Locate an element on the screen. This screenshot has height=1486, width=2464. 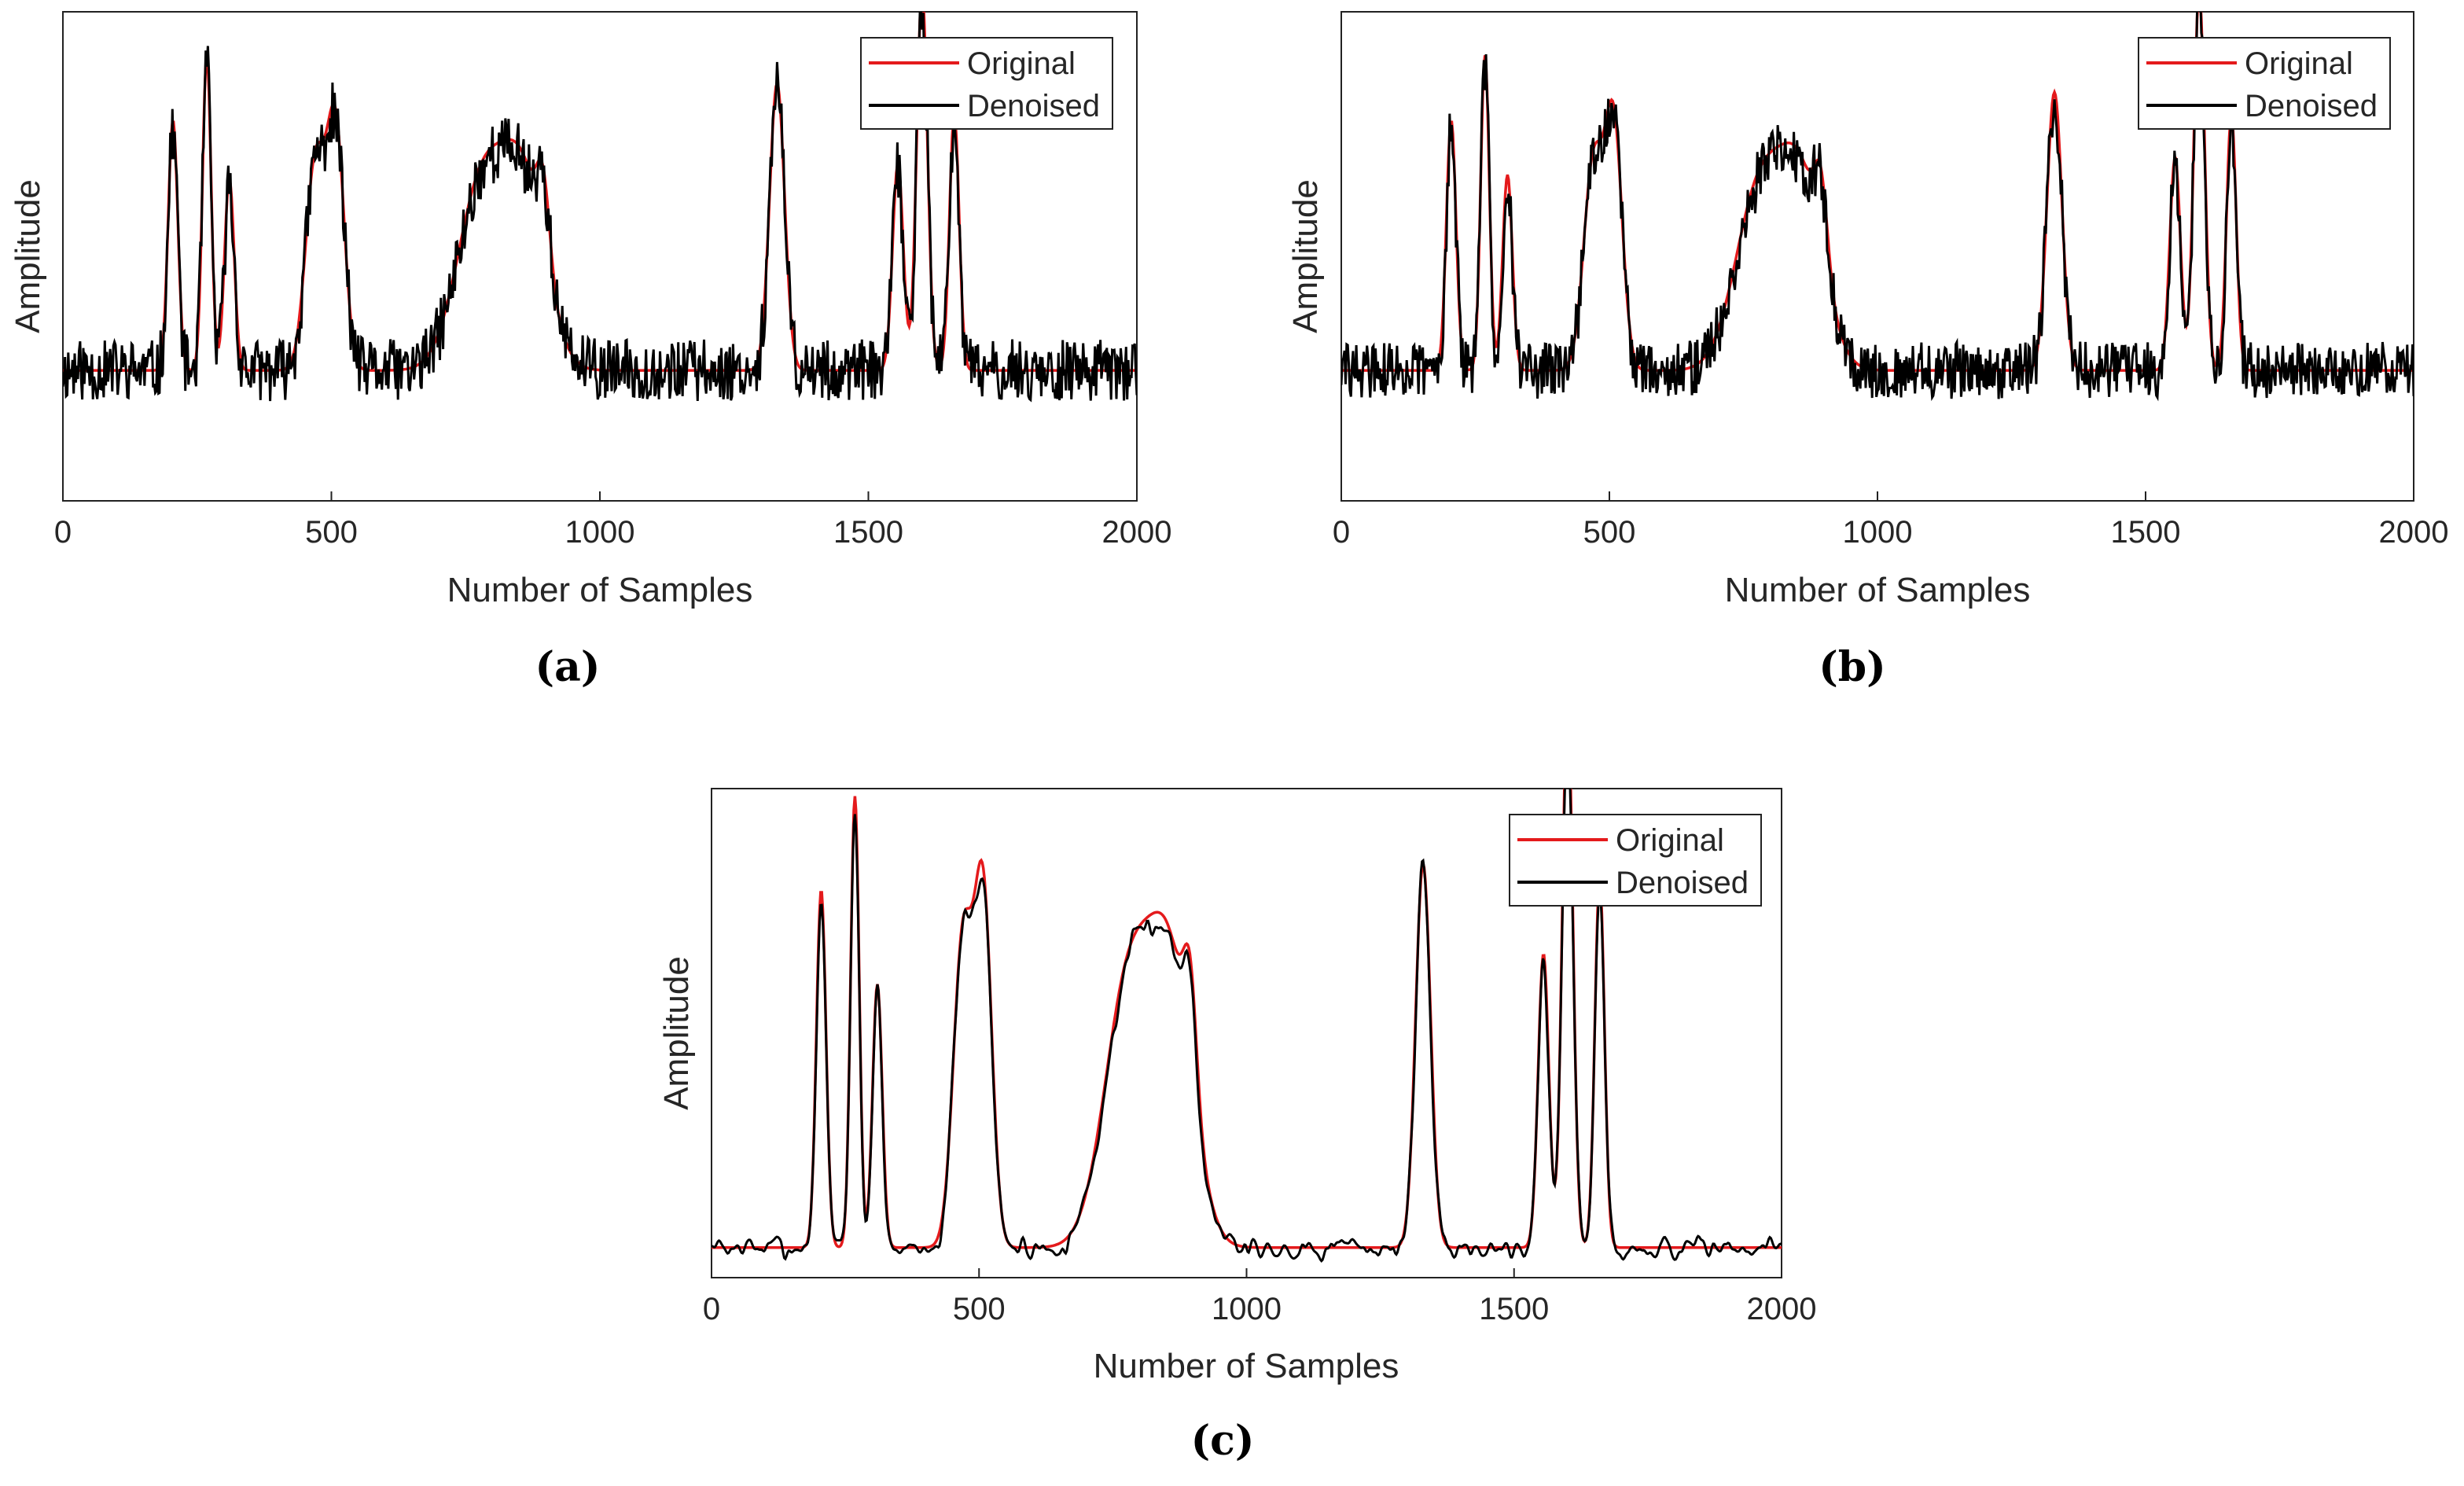
panel-a-ylabel: Amplitude is located at coordinates (28, 256).